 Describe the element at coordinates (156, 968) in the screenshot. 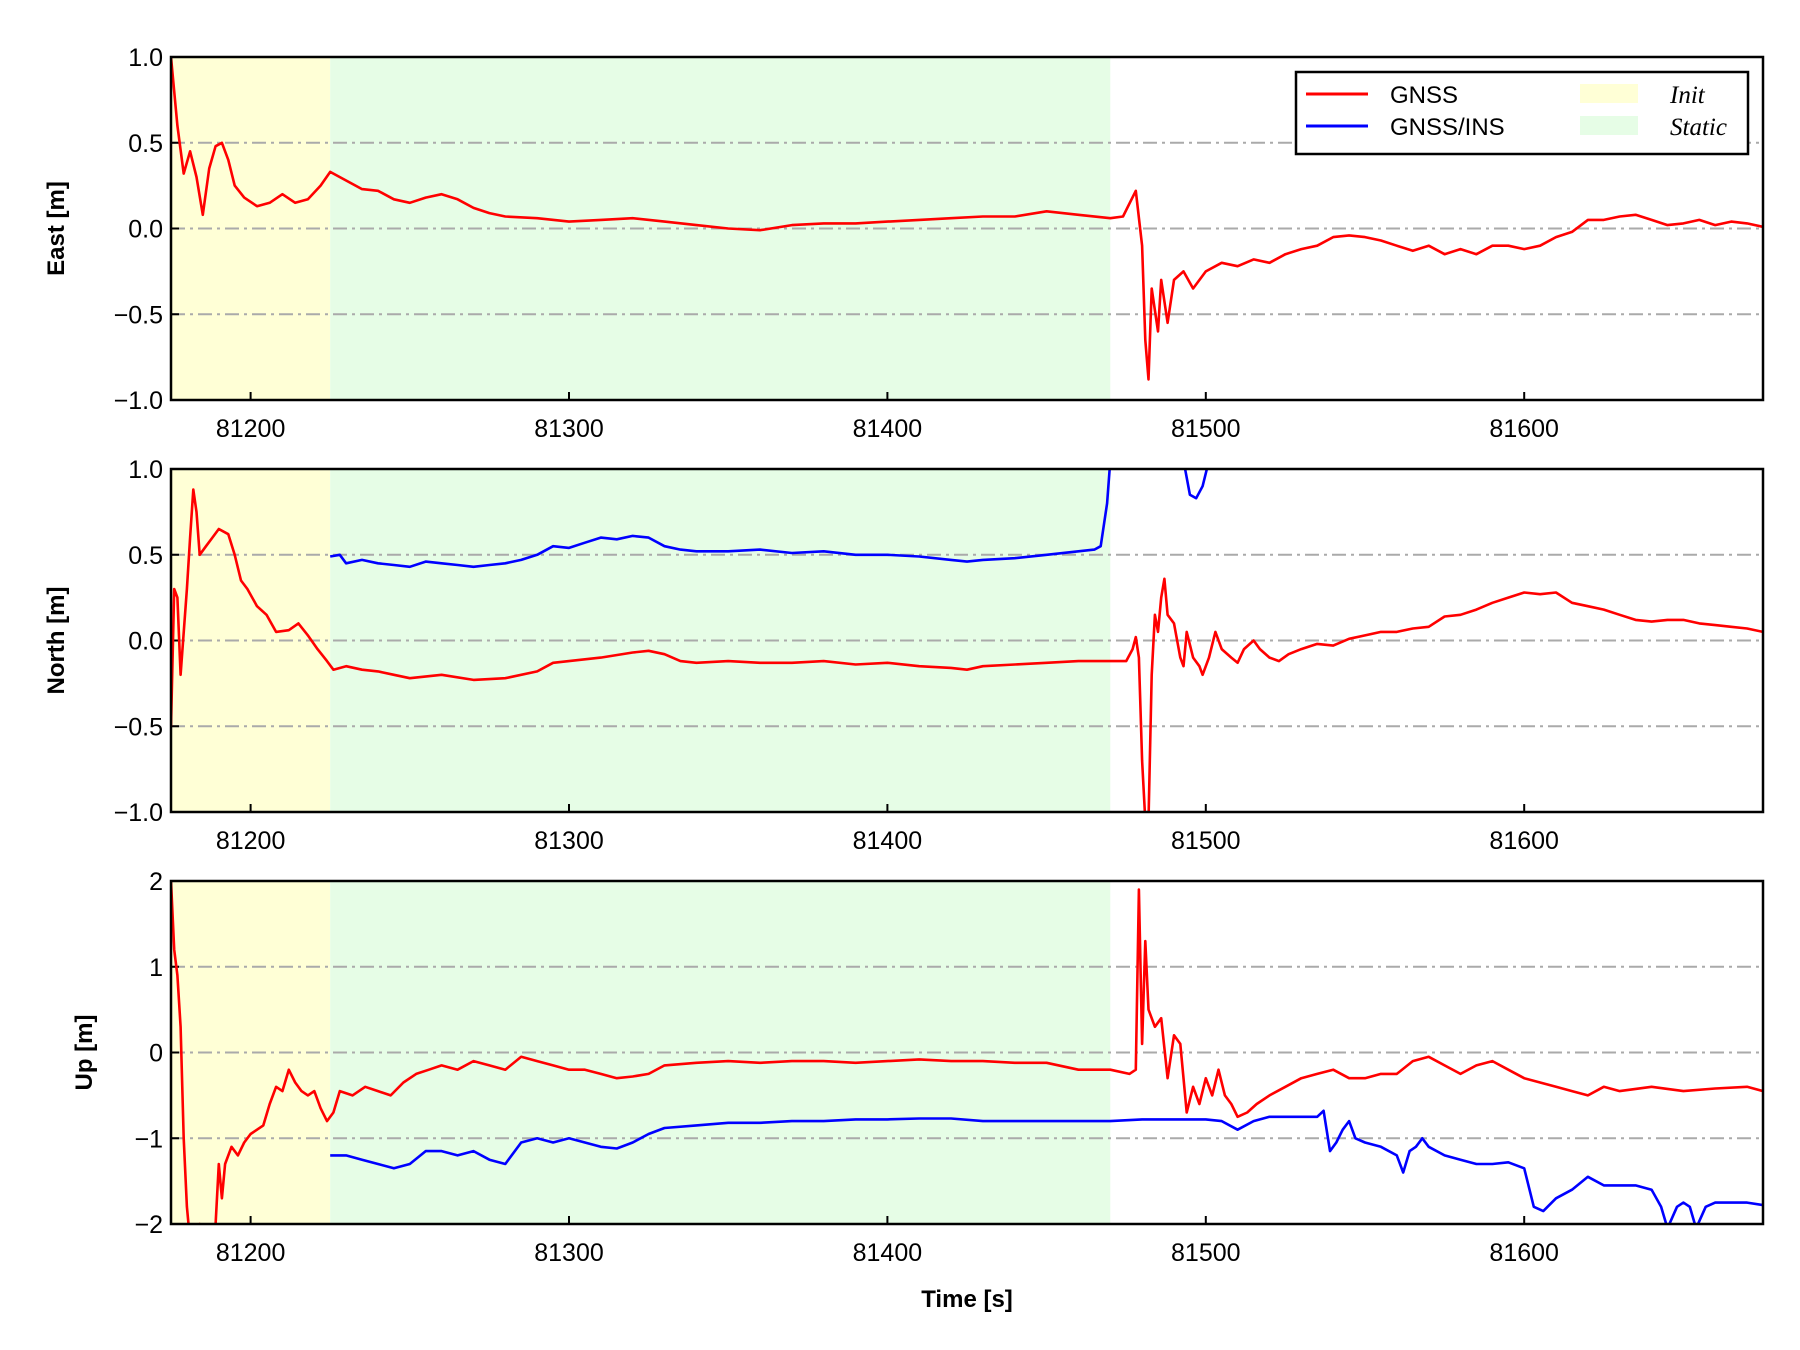

I see `y-tick-label: 1` at that location.